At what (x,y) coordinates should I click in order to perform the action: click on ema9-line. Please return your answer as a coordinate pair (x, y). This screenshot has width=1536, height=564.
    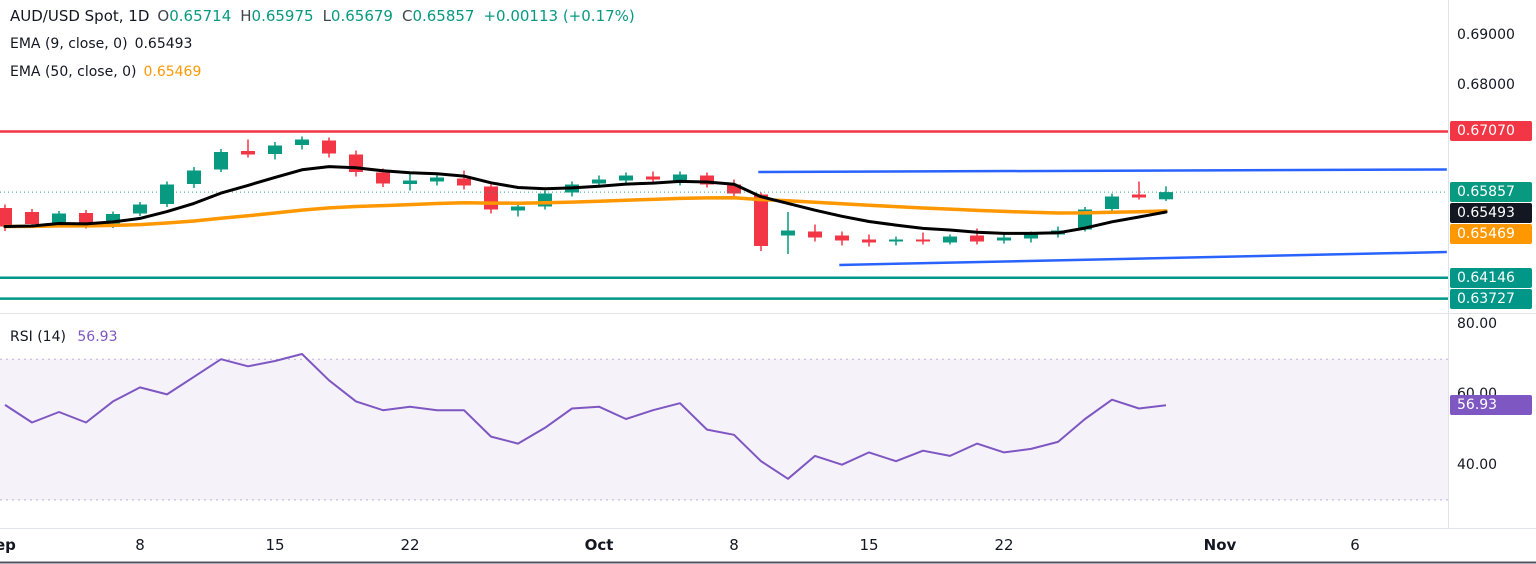
    Looking at the image, I should click on (585, 200).